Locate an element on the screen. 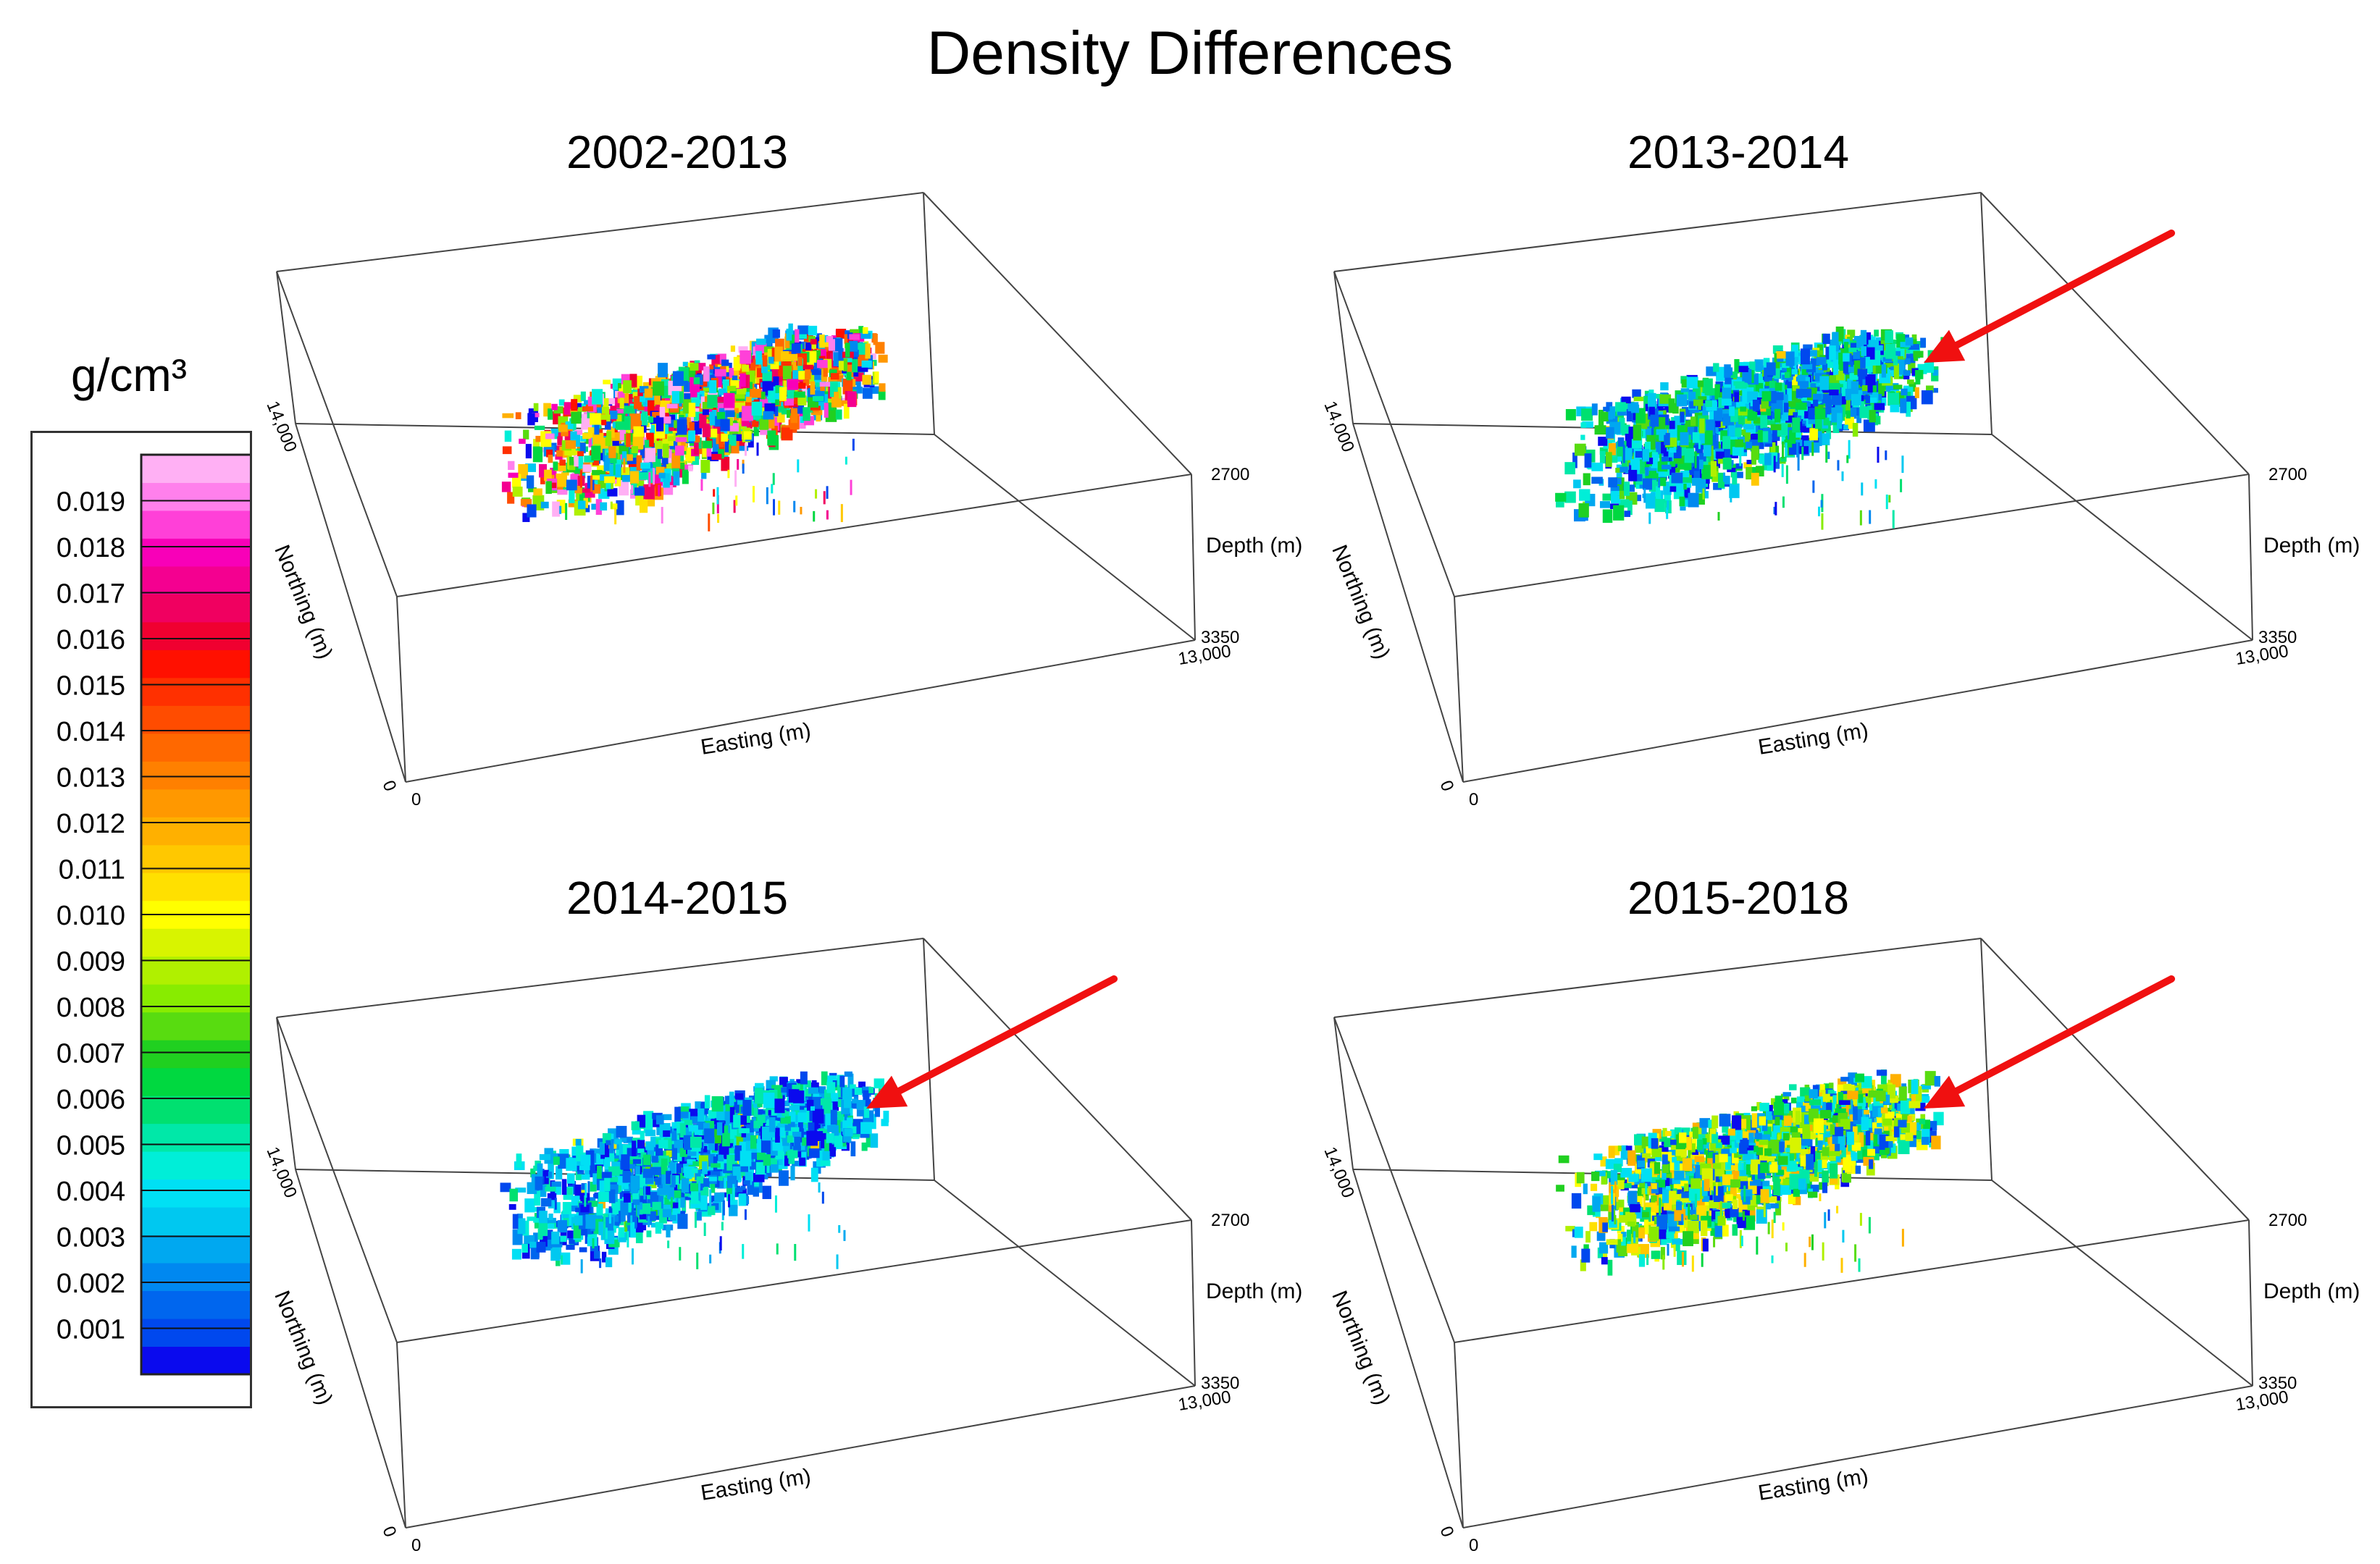  colorbar-tick-label: 0.012 is located at coordinates (90, 824).